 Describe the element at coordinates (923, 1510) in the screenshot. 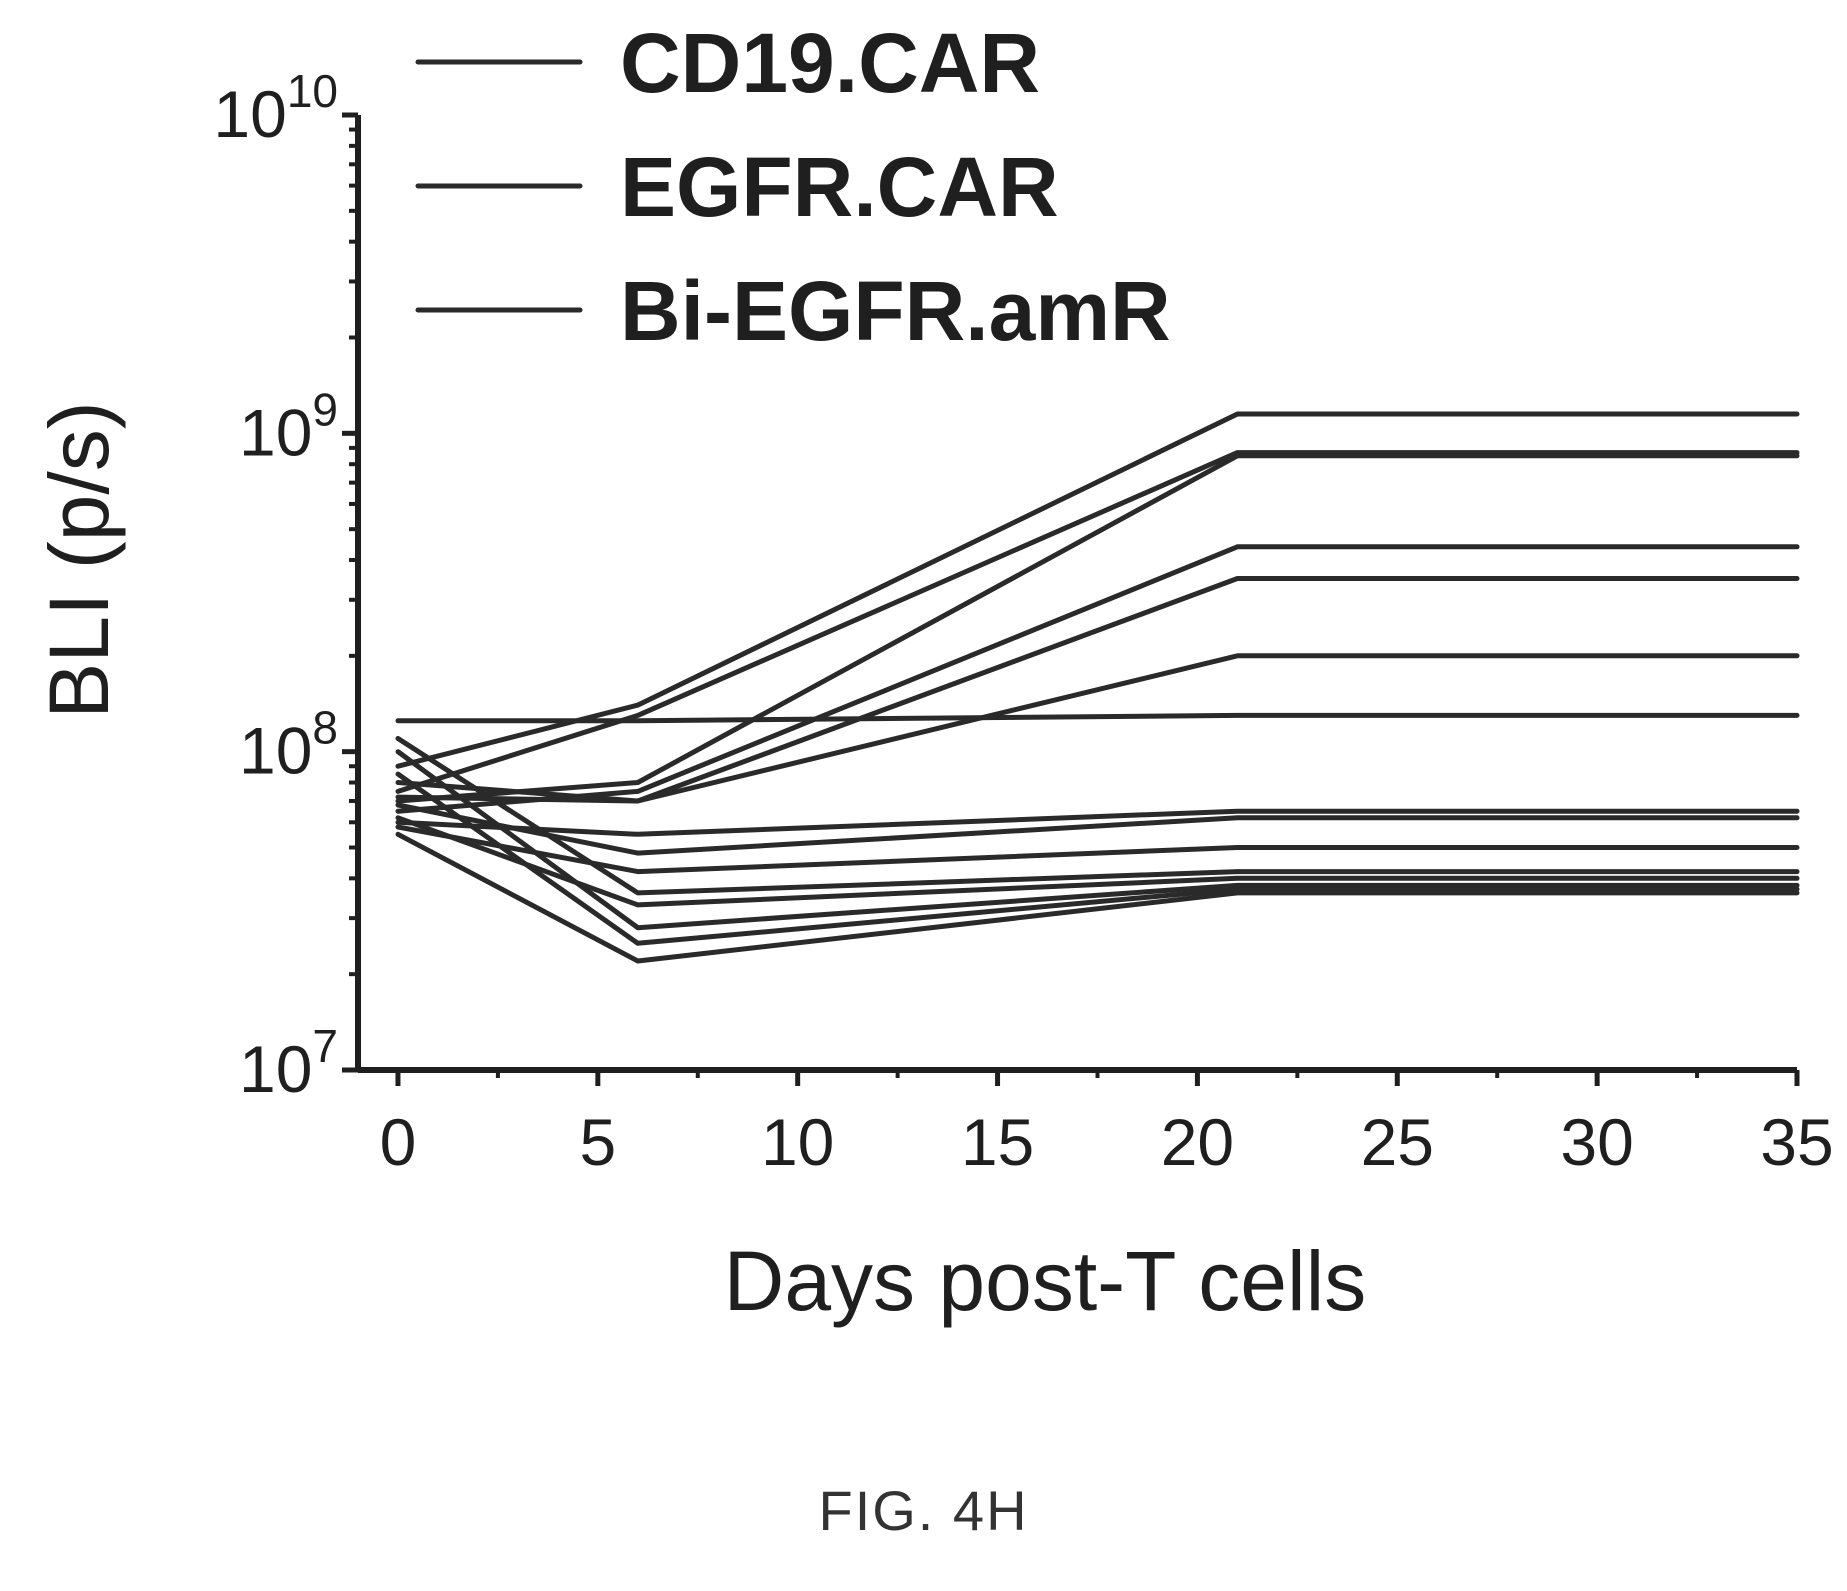

I see `figure-caption: FIG. 4H` at that location.